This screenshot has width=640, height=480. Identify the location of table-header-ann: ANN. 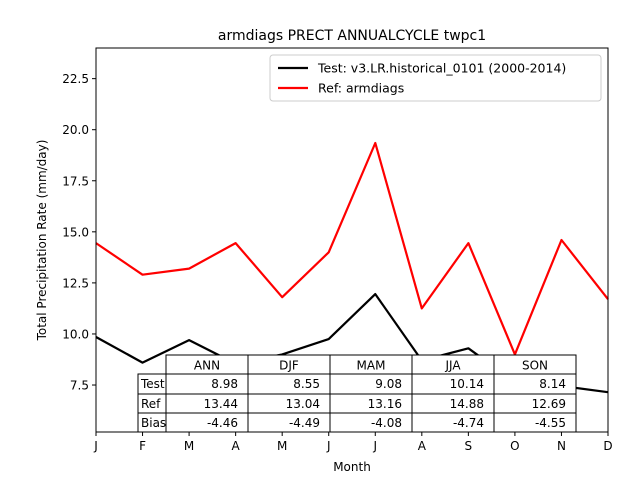
(207, 366).